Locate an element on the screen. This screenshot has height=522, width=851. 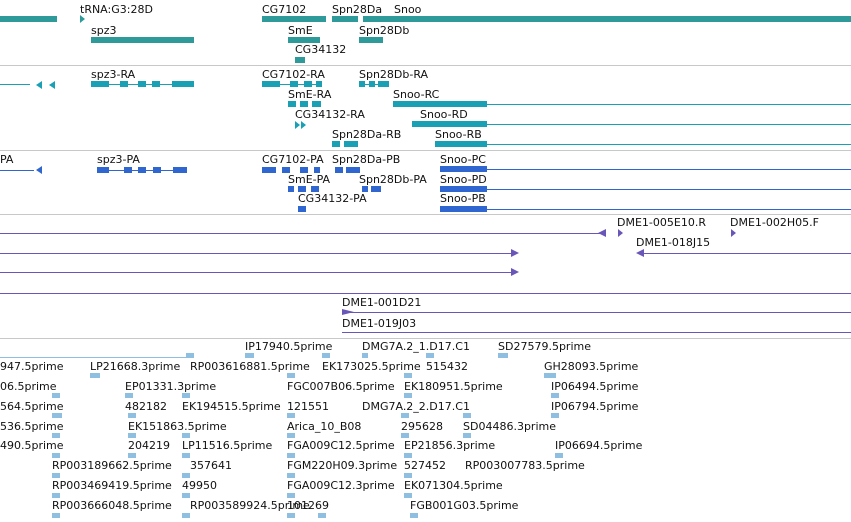
est-label: 515432 is located at coordinates (447, 366).